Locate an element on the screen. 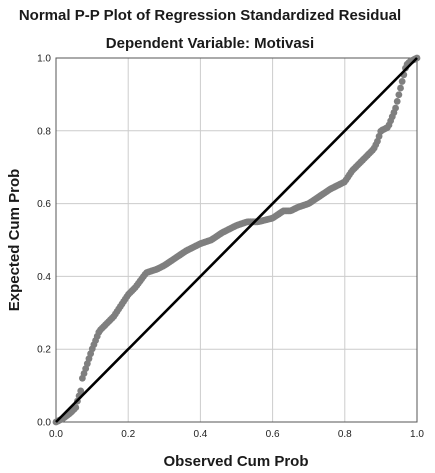  y-tick-label: 0.2 is located at coordinates (44, 350).